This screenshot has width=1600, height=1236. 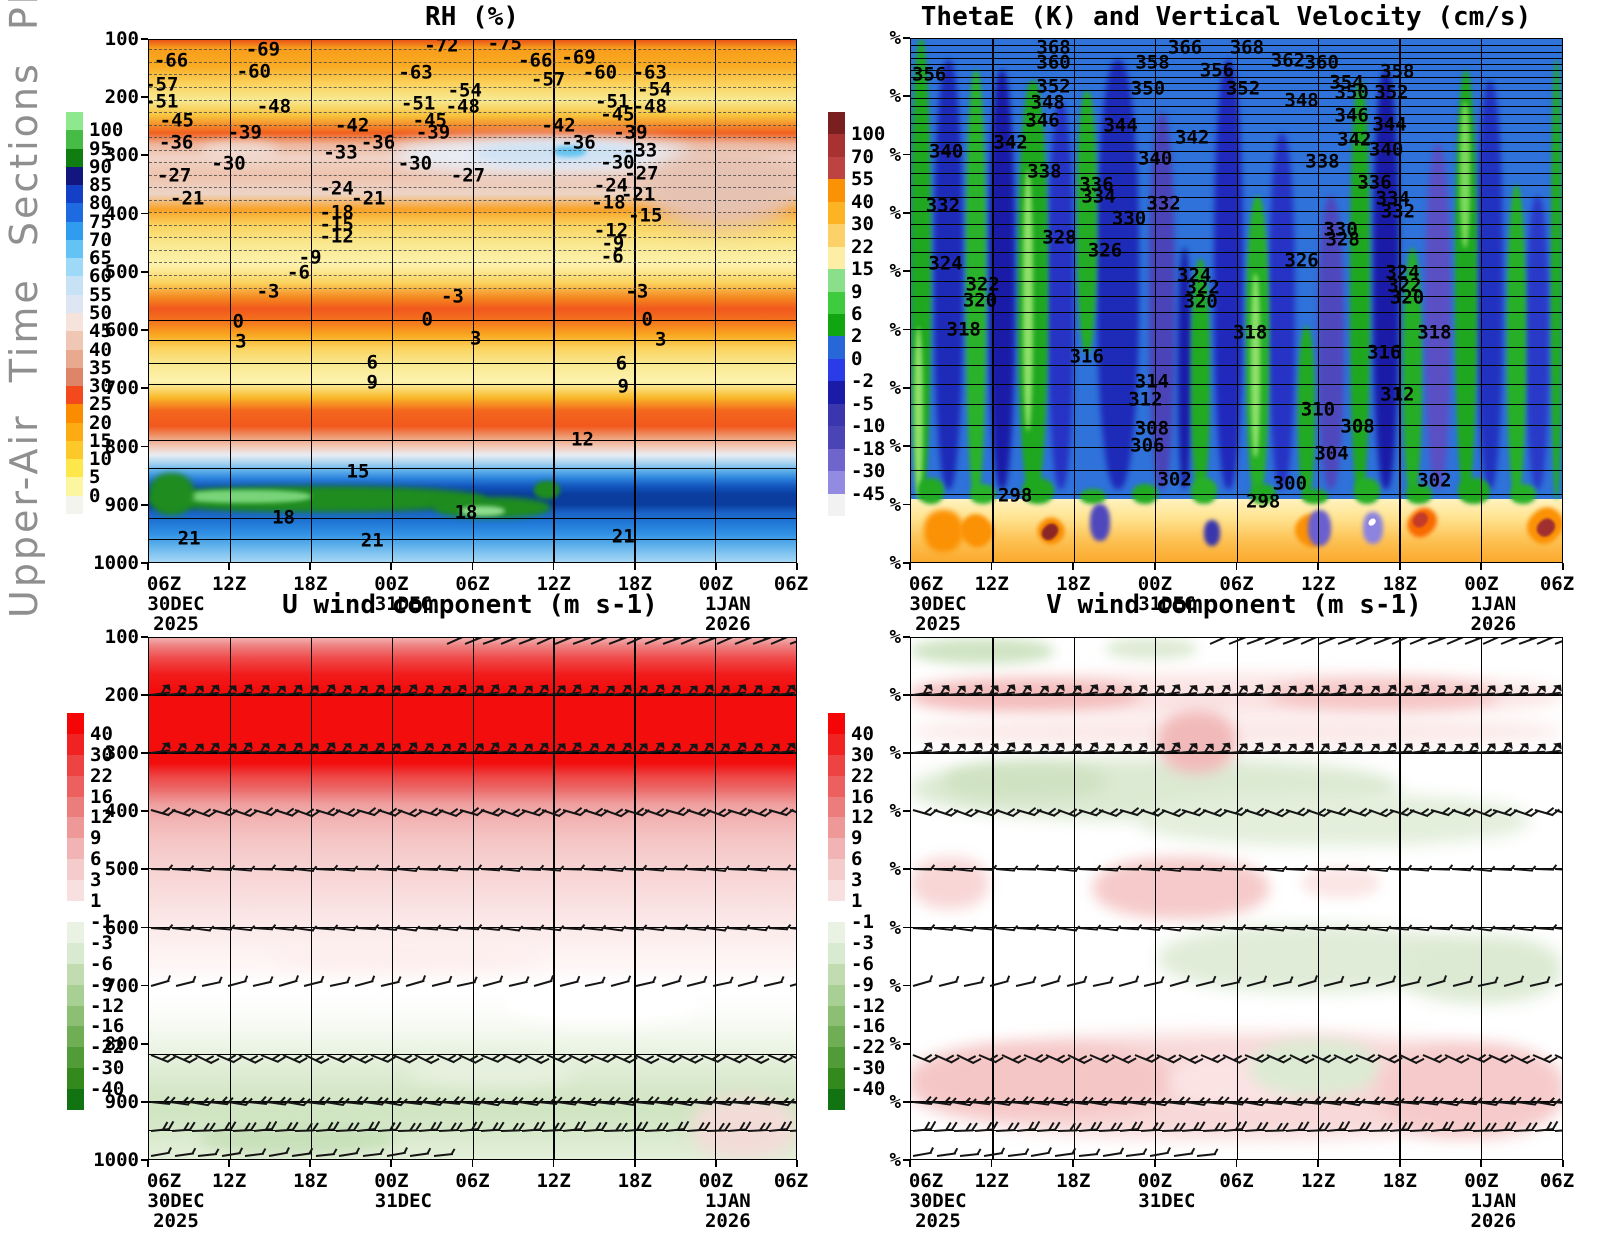 I want to click on colorbar-value: 15, so click(x=862, y=269).